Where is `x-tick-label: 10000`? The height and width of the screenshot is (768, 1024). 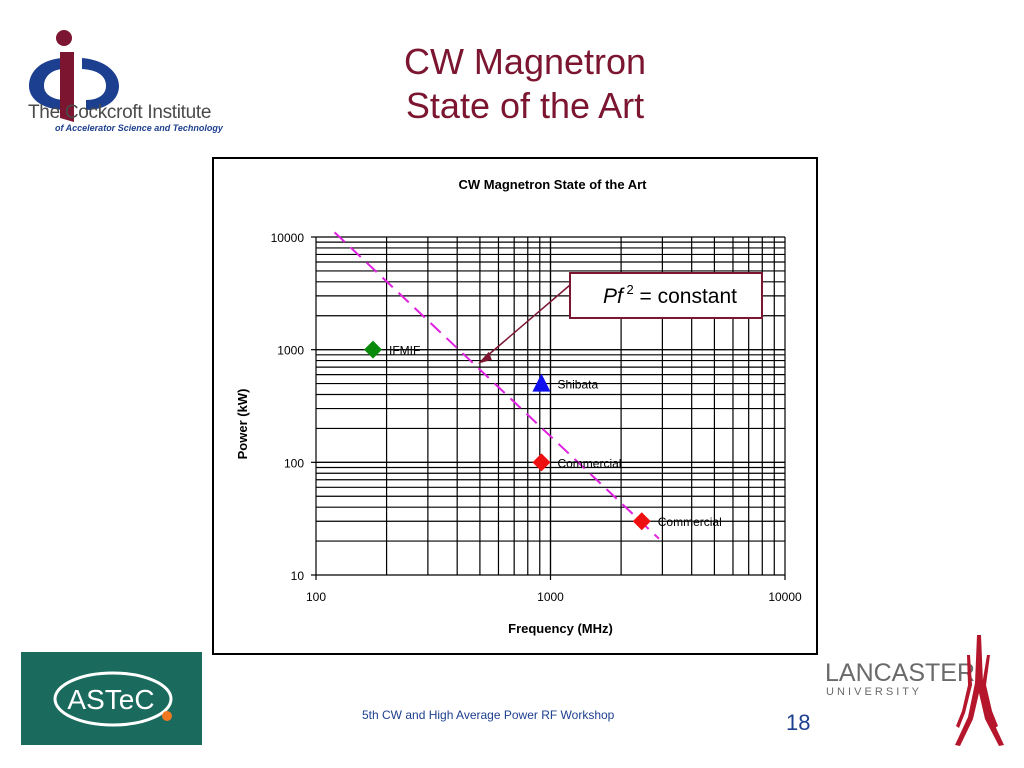
x-tick-label: 10000 is located at coordinates (785, 597).